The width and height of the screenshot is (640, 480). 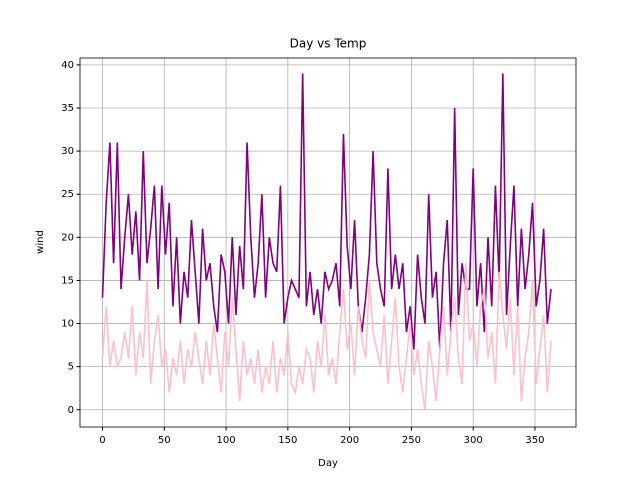 I want to click on y-tick-label: 35, so click(x=67, y=108).